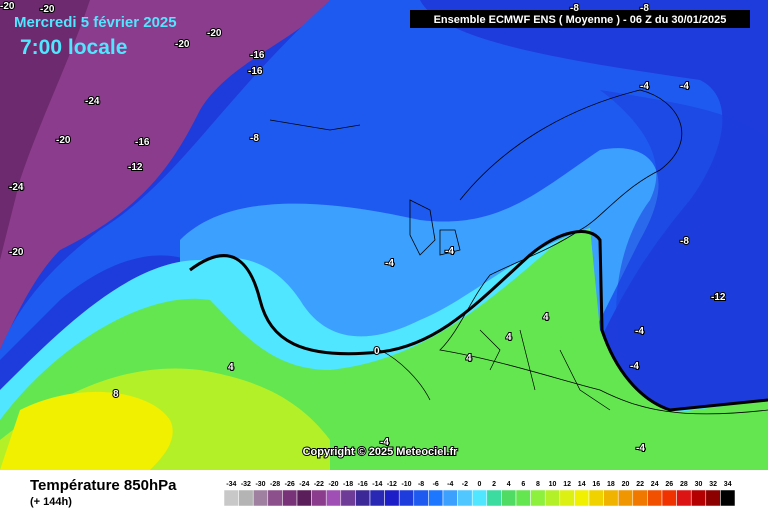 This screenshot has width=768, height=517. What do you see at coordinates (450, 484) in the screenshot?
I see `scale-label: -4` at bounding box center [450, 484].